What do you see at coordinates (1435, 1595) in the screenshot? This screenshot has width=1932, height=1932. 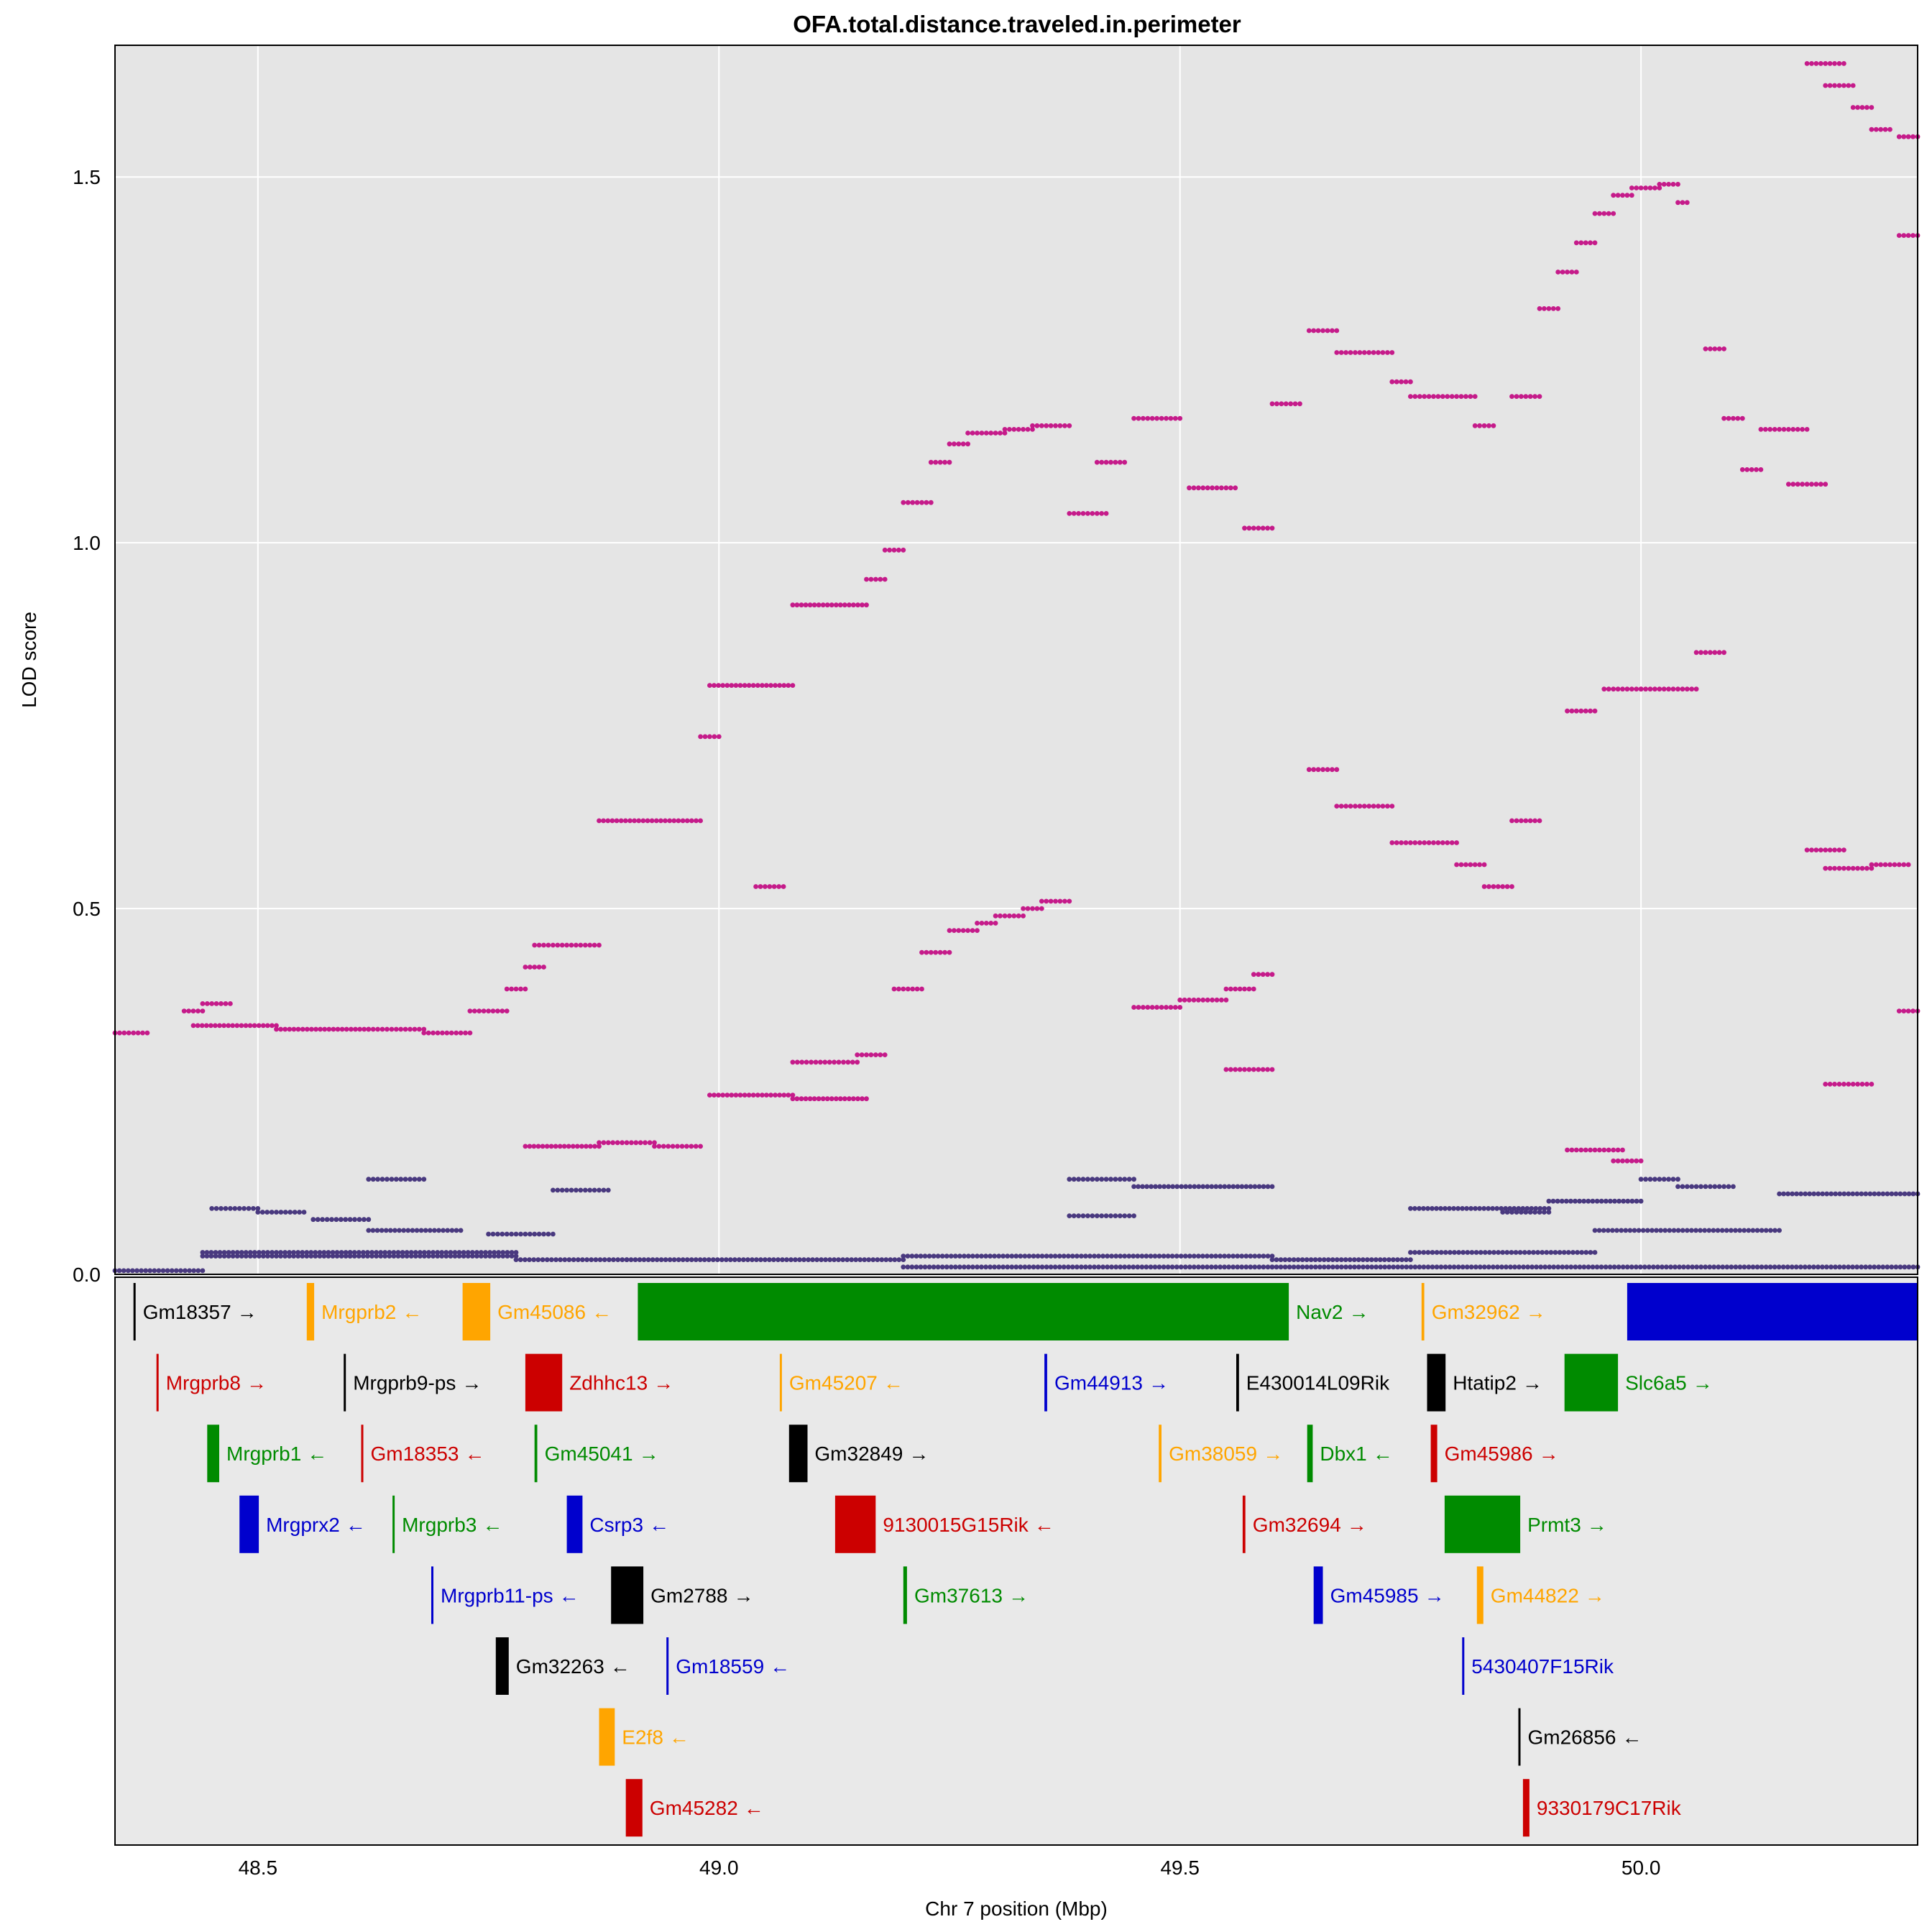 I see `gene-strand: →` at bounding box center [1435, 1595].